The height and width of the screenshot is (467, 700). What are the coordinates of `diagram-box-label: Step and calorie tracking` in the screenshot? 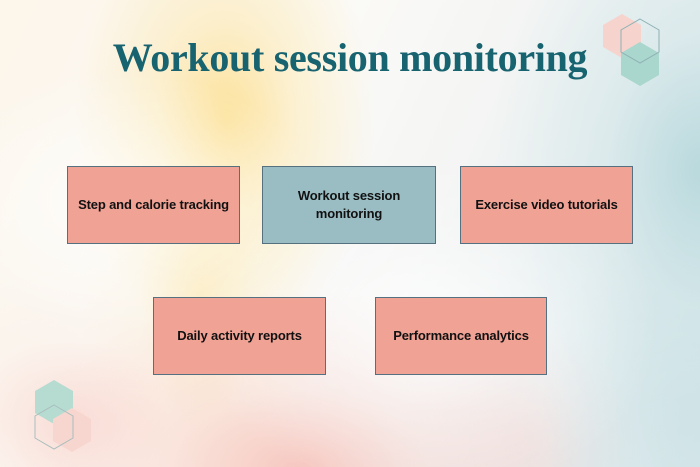 It's located at (153, 205).